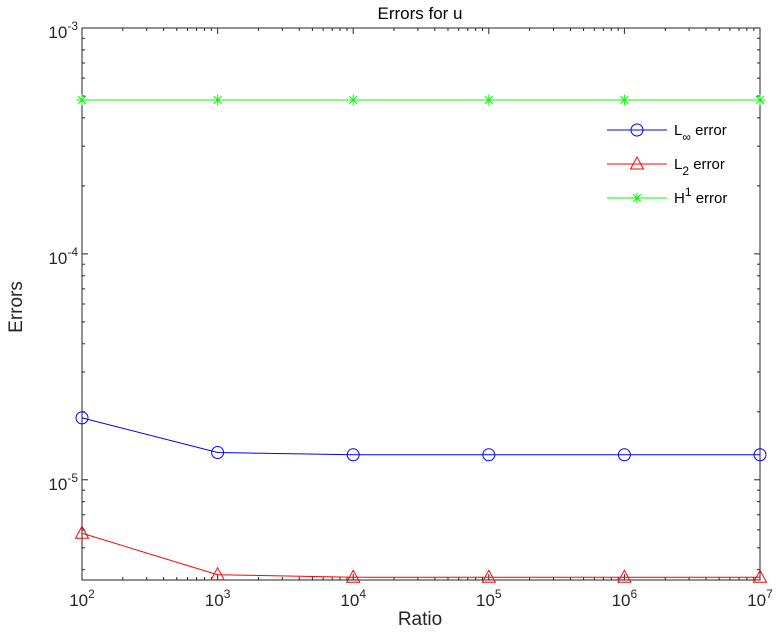  I want to click on x-tick-label: 10⁴, so click(353, 598).